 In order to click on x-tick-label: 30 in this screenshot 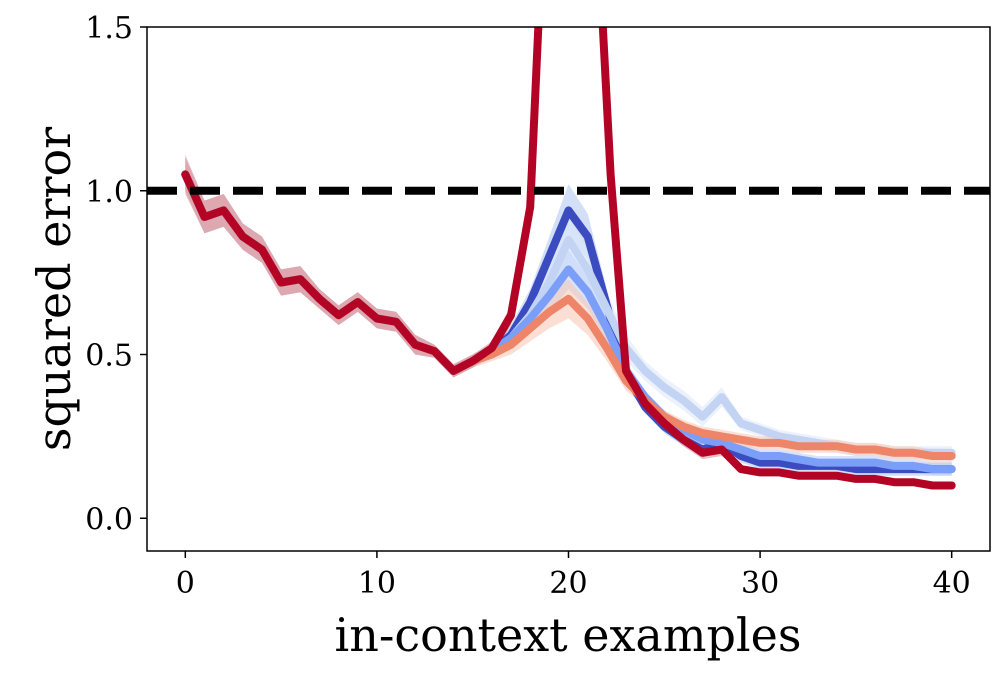, I will do `click(760, 583)`.